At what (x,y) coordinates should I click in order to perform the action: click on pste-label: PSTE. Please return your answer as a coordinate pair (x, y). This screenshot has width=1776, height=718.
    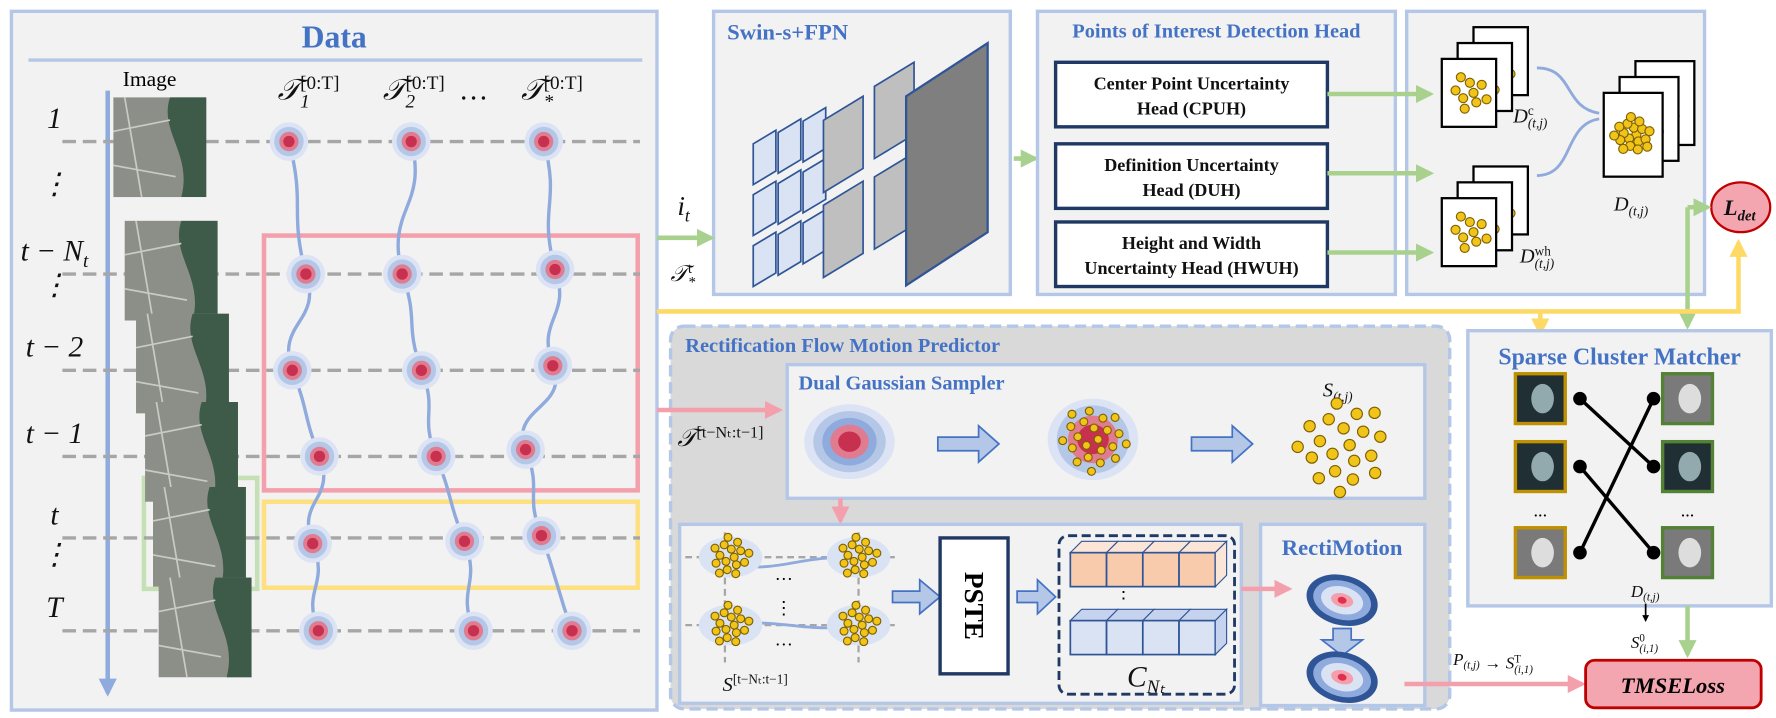
    Looking at the image, I should click on (974, 606).